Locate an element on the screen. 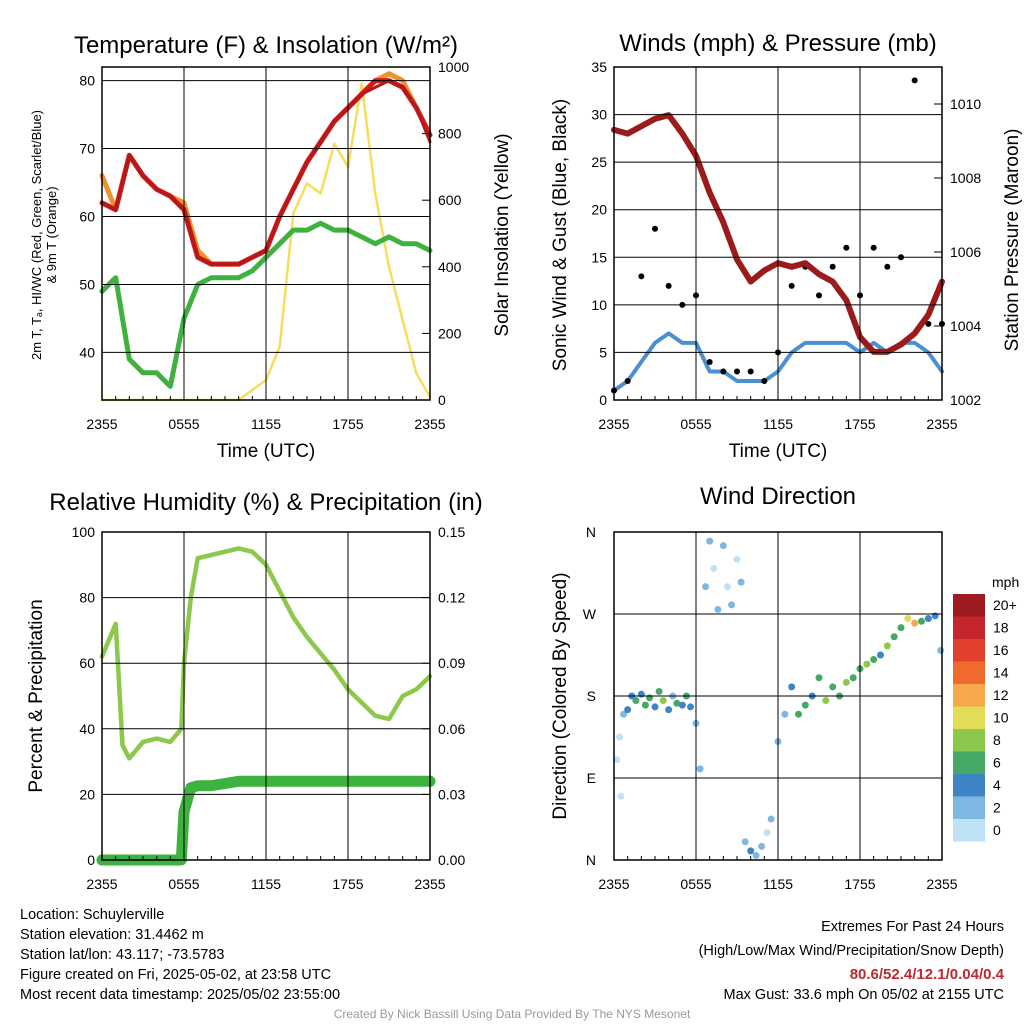  y2-tick-label: 0.12 is located at coordinates (451, 598).